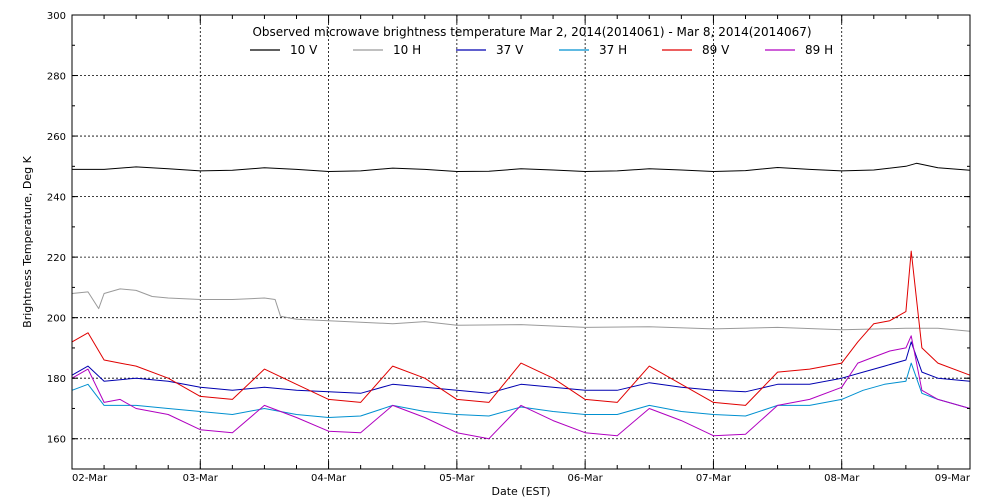 The height and width of the screenshot is (500, 1000). What do you see at coordinates (521, 167) in the screenshot?
I see `series-line-10-v` at bounding box center [521, 167].